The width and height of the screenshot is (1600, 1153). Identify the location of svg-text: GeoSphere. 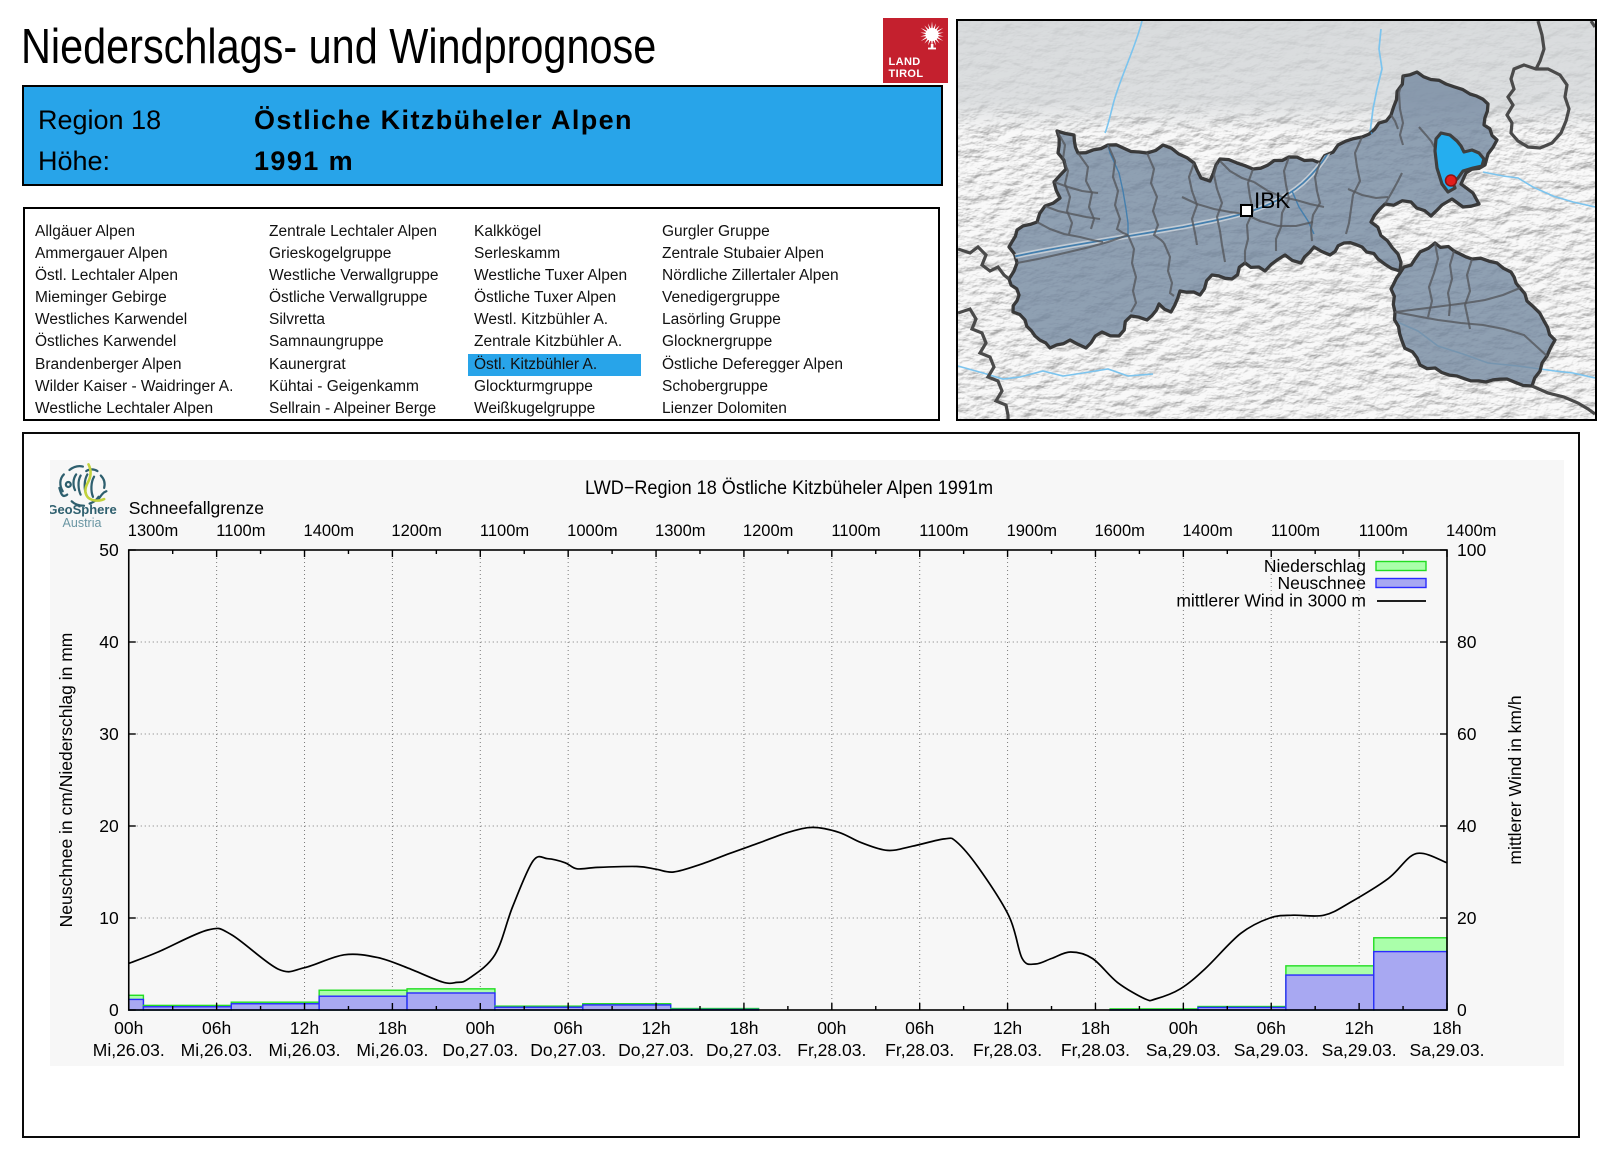
(83, 509).